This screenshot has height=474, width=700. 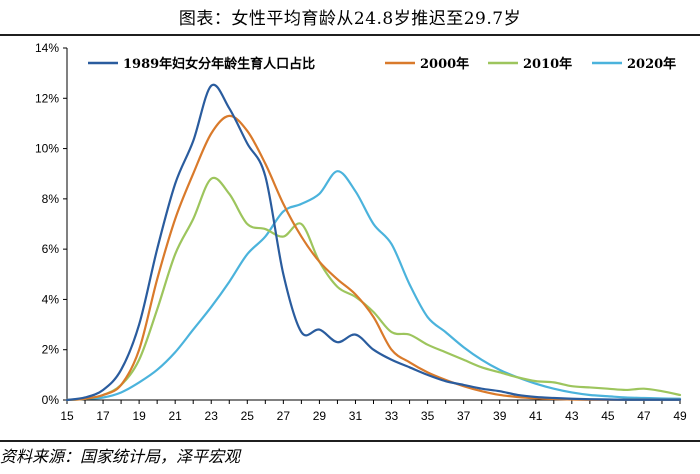 What do you see at coordinates (350, 35) in the screenshot?
I see `top-divider` at bounding box center [350, 35].